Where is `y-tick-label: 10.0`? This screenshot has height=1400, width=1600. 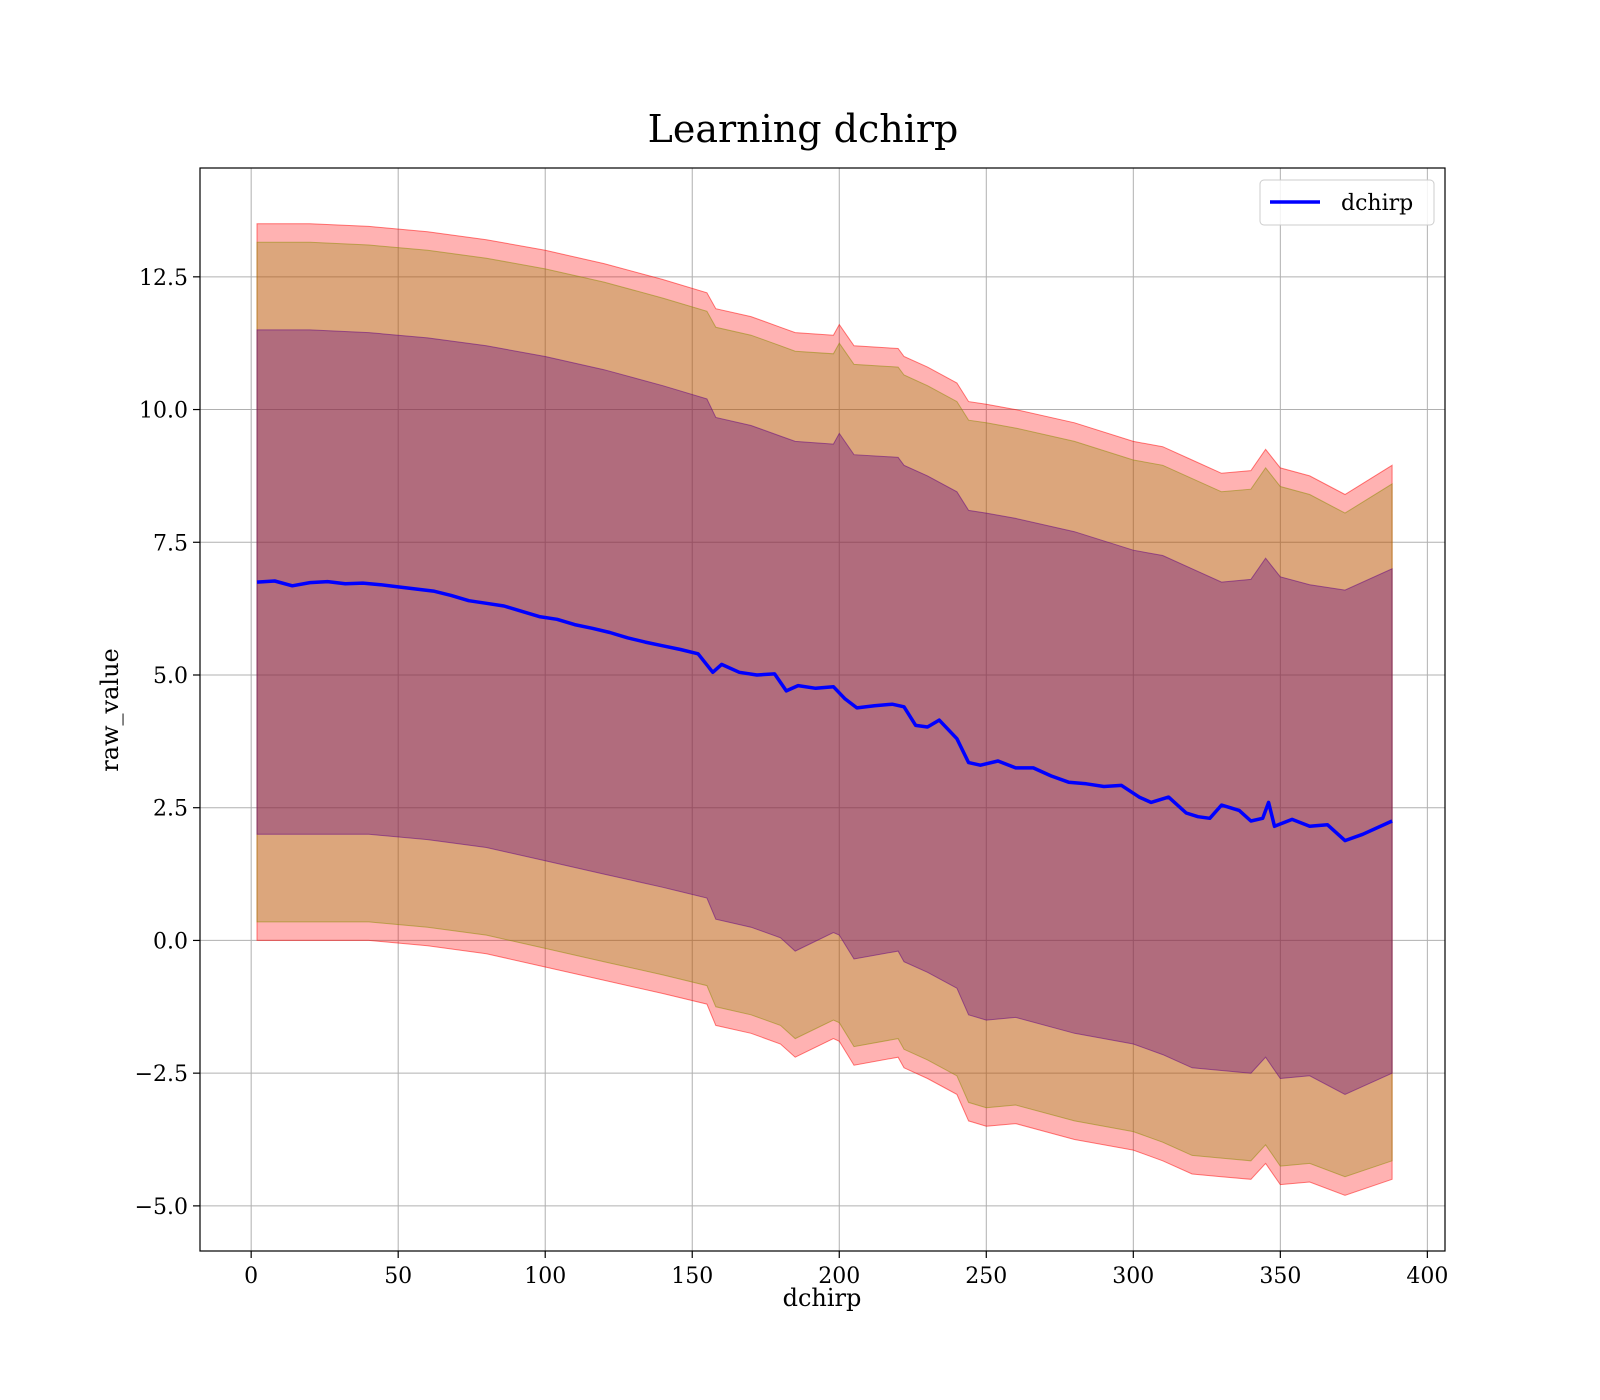 y-tick-label: 10.0 is located at coordinates (163, 411).